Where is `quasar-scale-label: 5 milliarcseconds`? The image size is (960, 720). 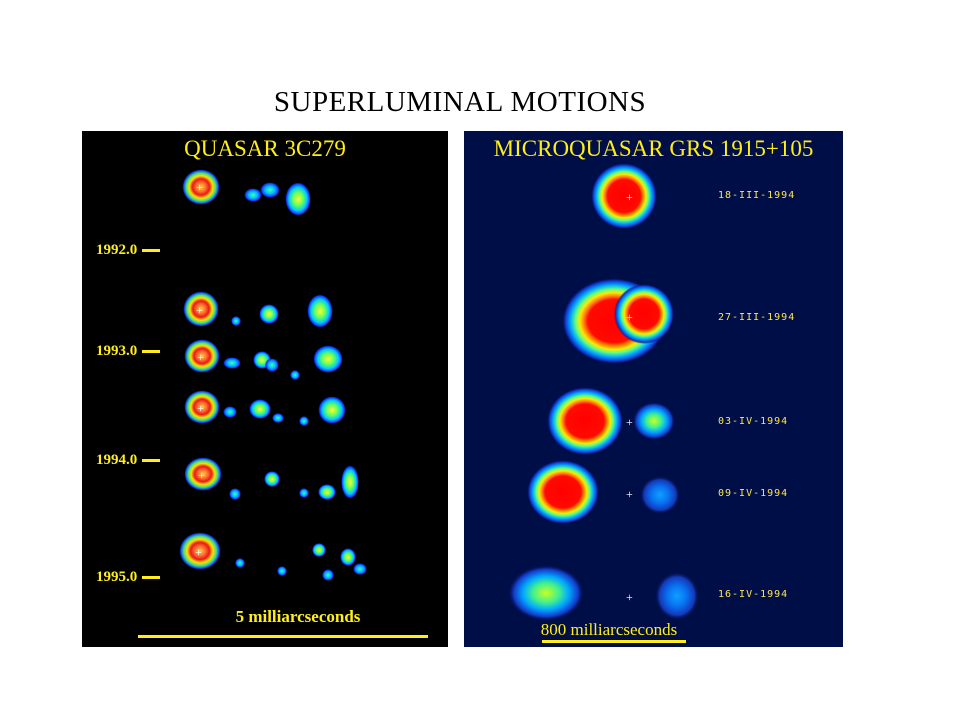
quasar-scale-label: 5 milliarcseconds is located at coordinates (298, 616).